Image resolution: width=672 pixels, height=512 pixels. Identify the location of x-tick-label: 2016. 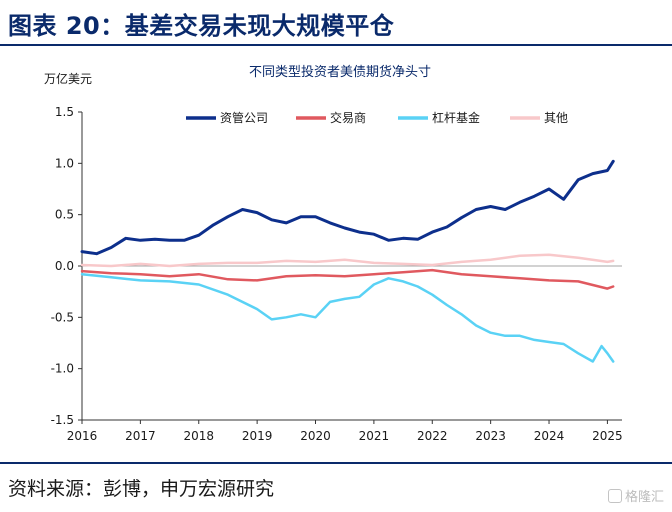
(82, 436).